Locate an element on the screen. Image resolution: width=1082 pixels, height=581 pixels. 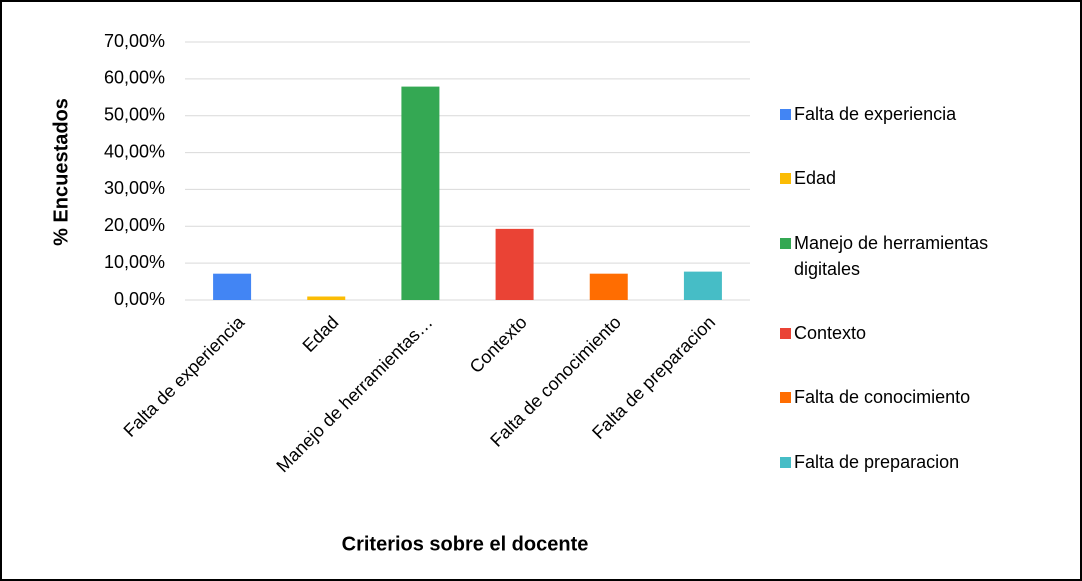
legend-item: Contexto is located at coordinates (905, 333).